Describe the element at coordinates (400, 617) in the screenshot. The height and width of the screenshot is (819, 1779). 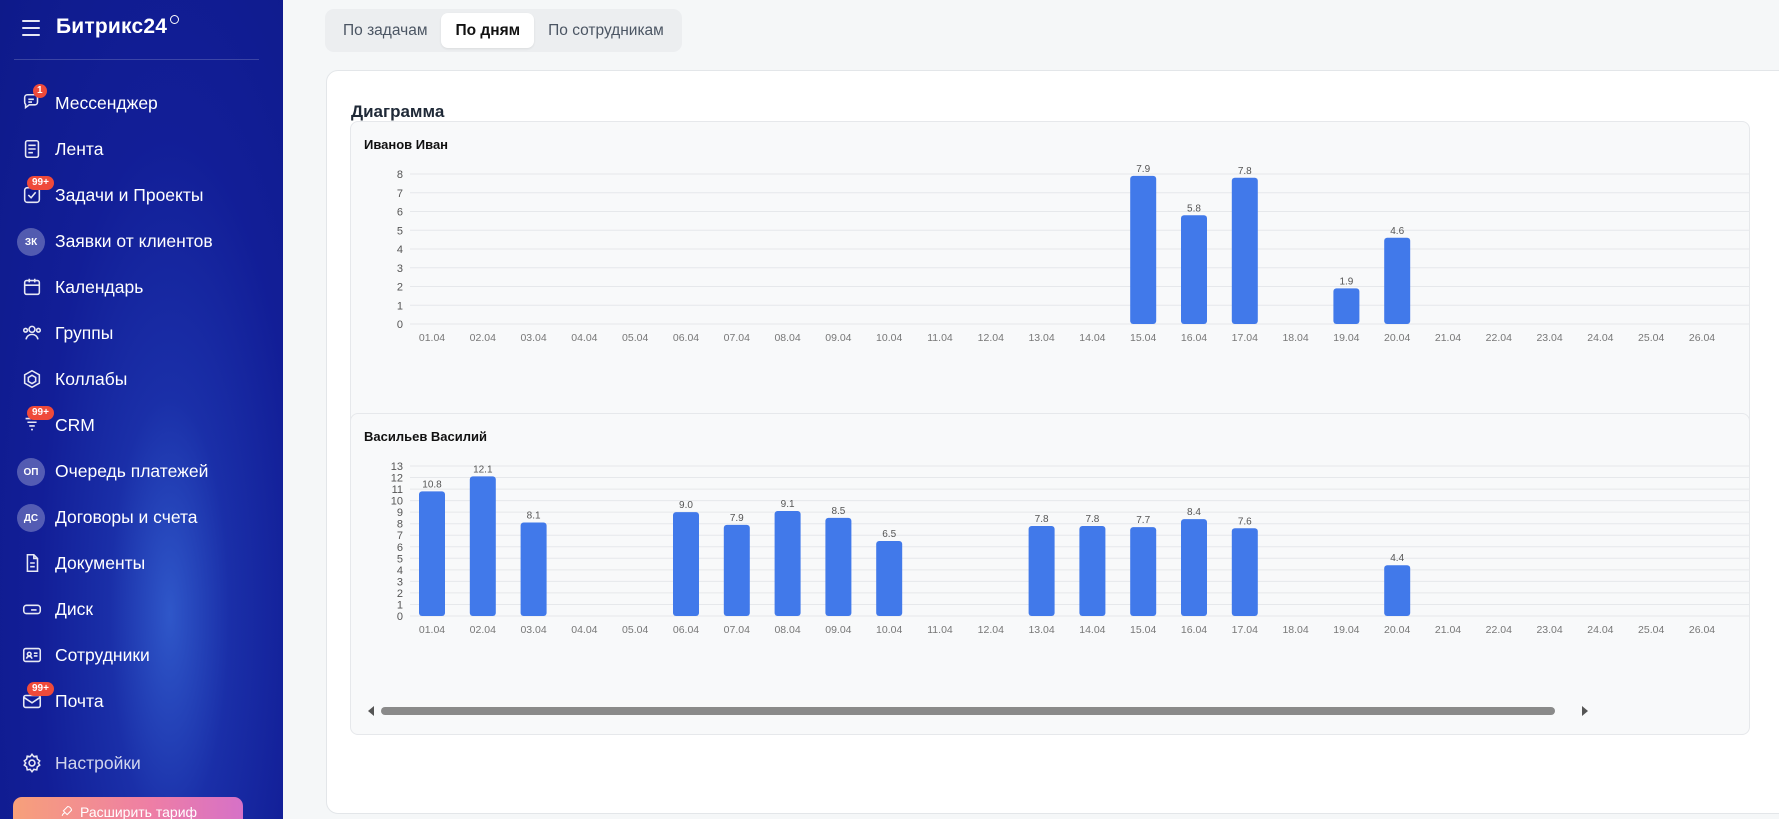
I see `y-tick-label: 0` at that location.